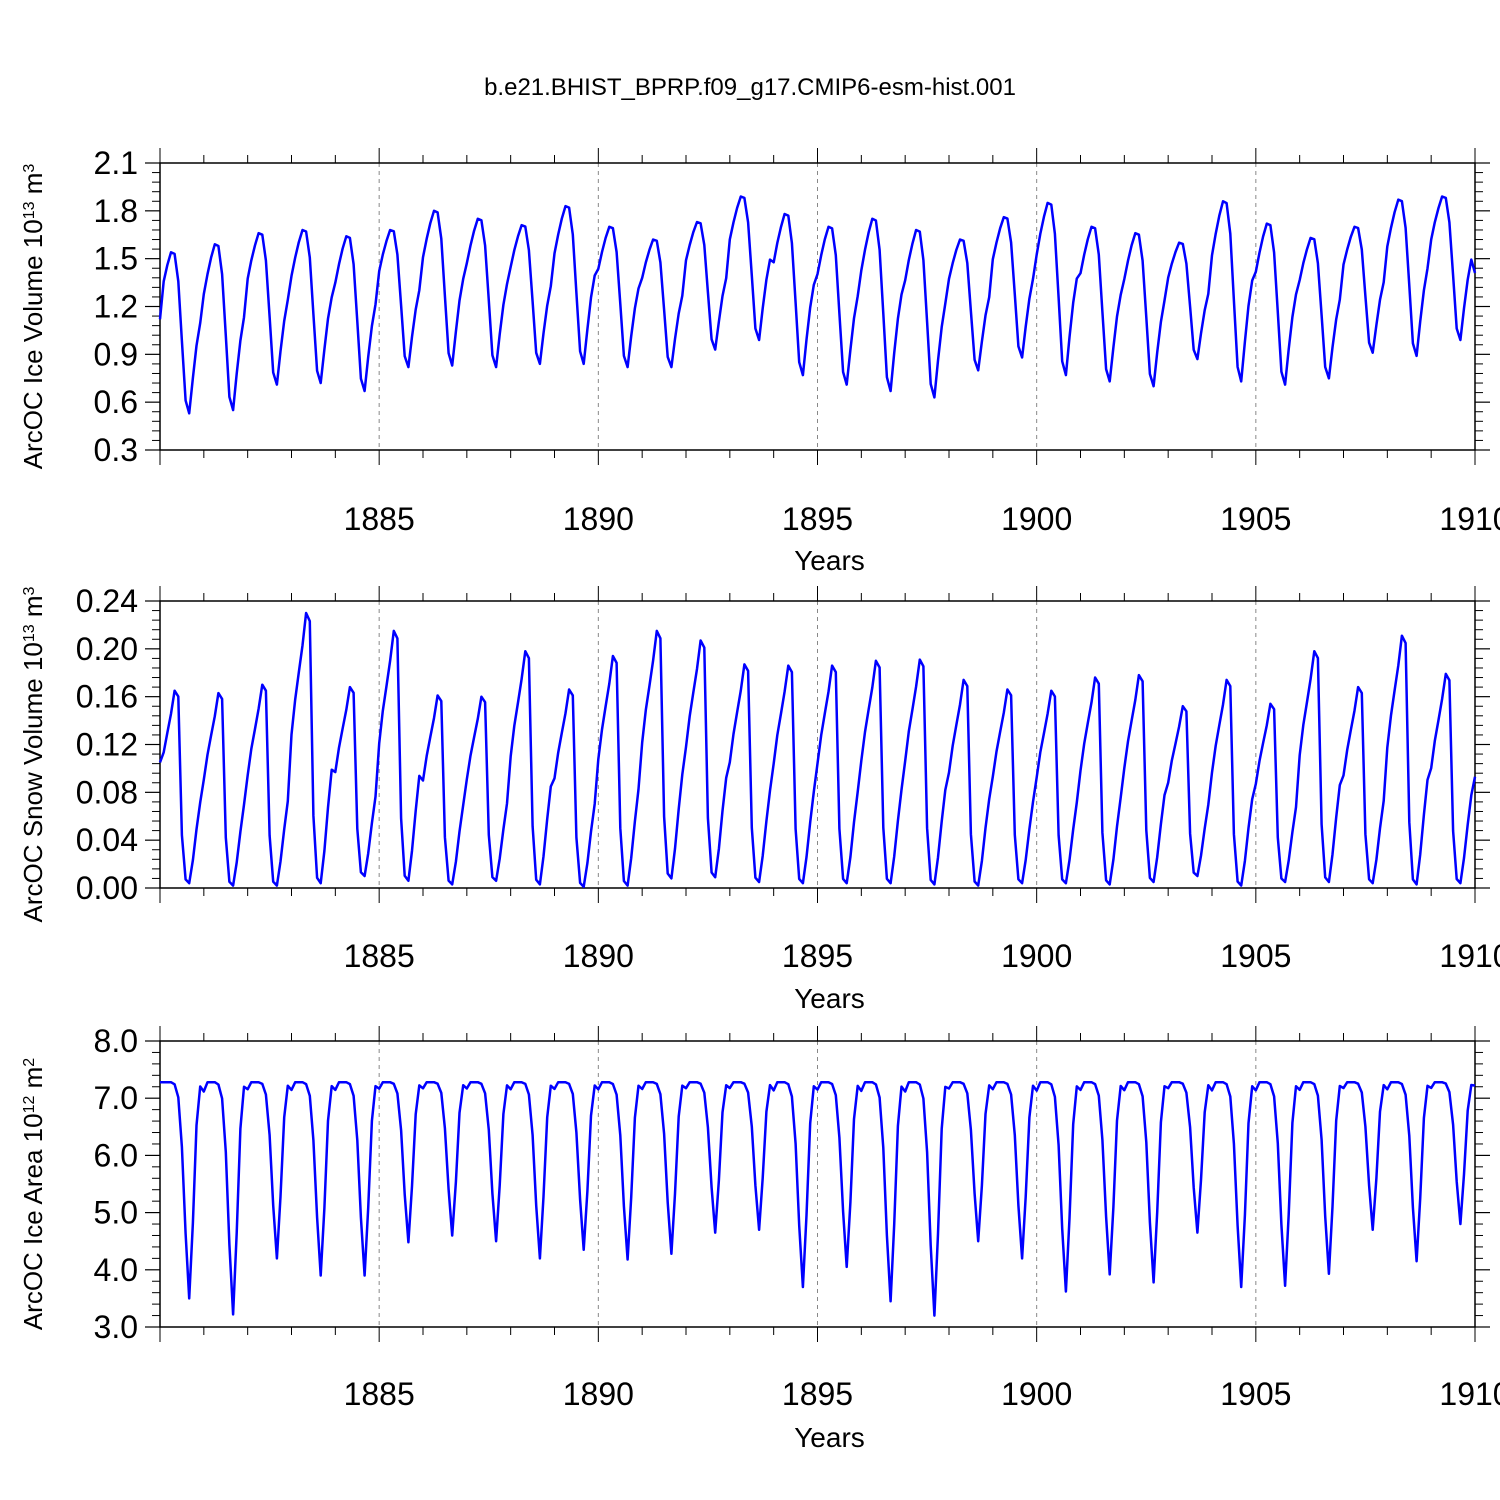  What do you see at coordinates (116, 450) in the screenshot?
I see `y-tick-label: 0.3` at bounding box center [116, 450].